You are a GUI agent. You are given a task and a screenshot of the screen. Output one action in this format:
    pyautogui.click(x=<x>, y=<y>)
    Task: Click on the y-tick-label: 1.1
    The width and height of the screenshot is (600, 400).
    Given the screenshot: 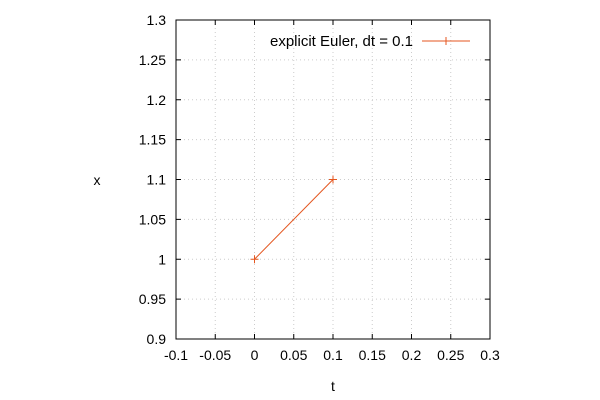 What is the action you would take?
    pyautogui.click(x=157, y=180)
    